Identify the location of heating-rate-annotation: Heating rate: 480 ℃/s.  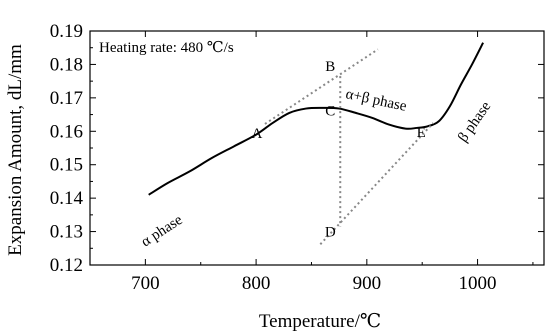
(166, 48).